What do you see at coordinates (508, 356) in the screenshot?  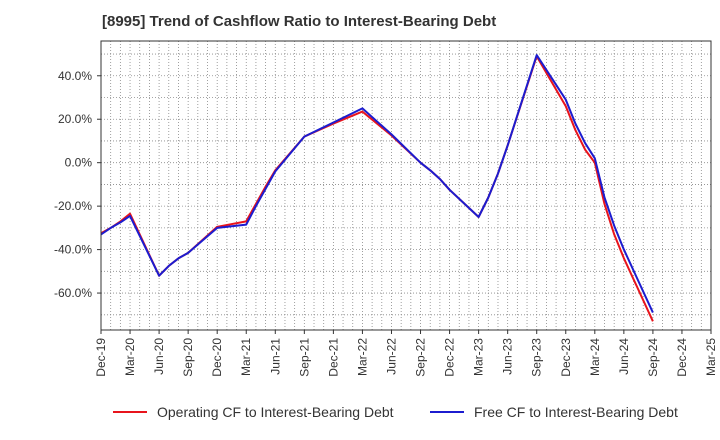 I see `x-tick-label: Jun-23` at bounding box center [508, 356].